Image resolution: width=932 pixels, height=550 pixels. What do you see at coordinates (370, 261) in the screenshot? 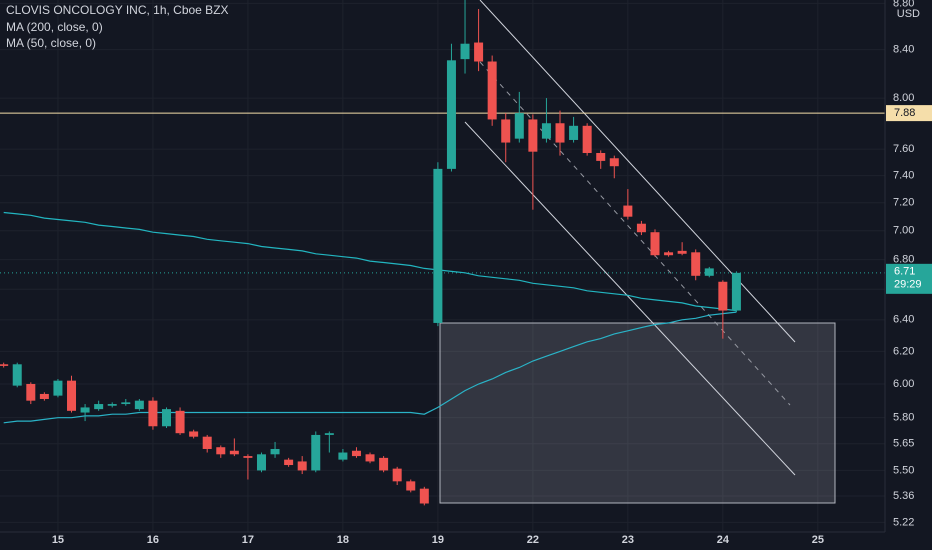
I see `moving-average-line` at bounding box center [370, 261].